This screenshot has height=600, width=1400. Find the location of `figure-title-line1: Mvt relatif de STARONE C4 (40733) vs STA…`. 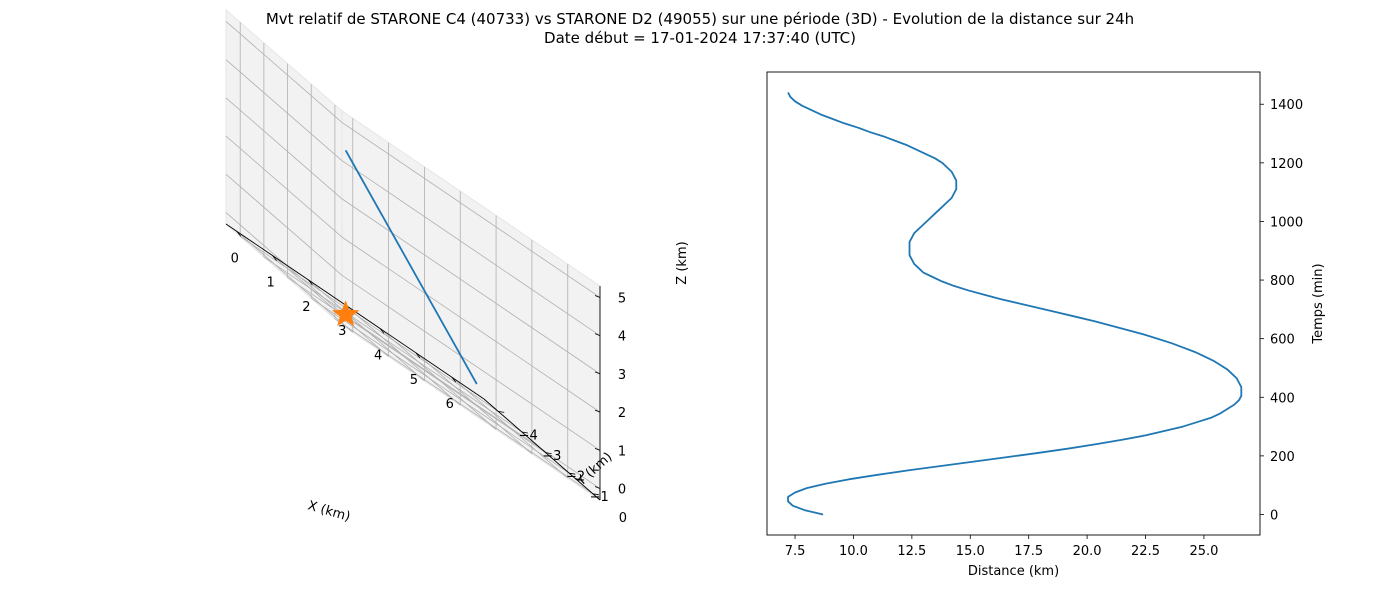

figure-title-line1: Mvt relatif de STARONE C4 (40733) vs STA… is located at coordinates (700, 19).